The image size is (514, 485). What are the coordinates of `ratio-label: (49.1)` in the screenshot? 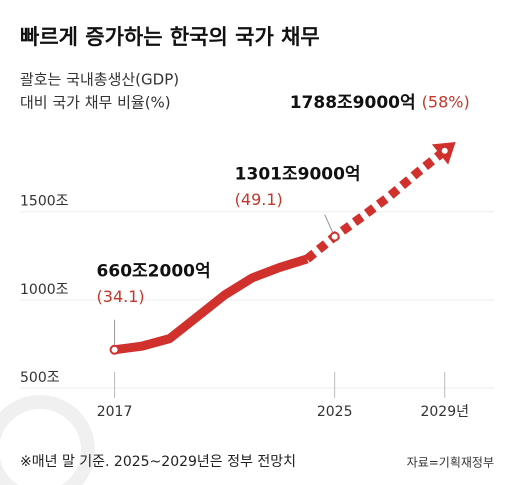 It's located at (259, 199).